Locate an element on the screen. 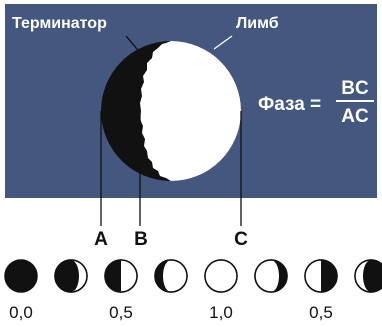  phase-formula: Фаза = BC AC is located at coordinates (316, 102).